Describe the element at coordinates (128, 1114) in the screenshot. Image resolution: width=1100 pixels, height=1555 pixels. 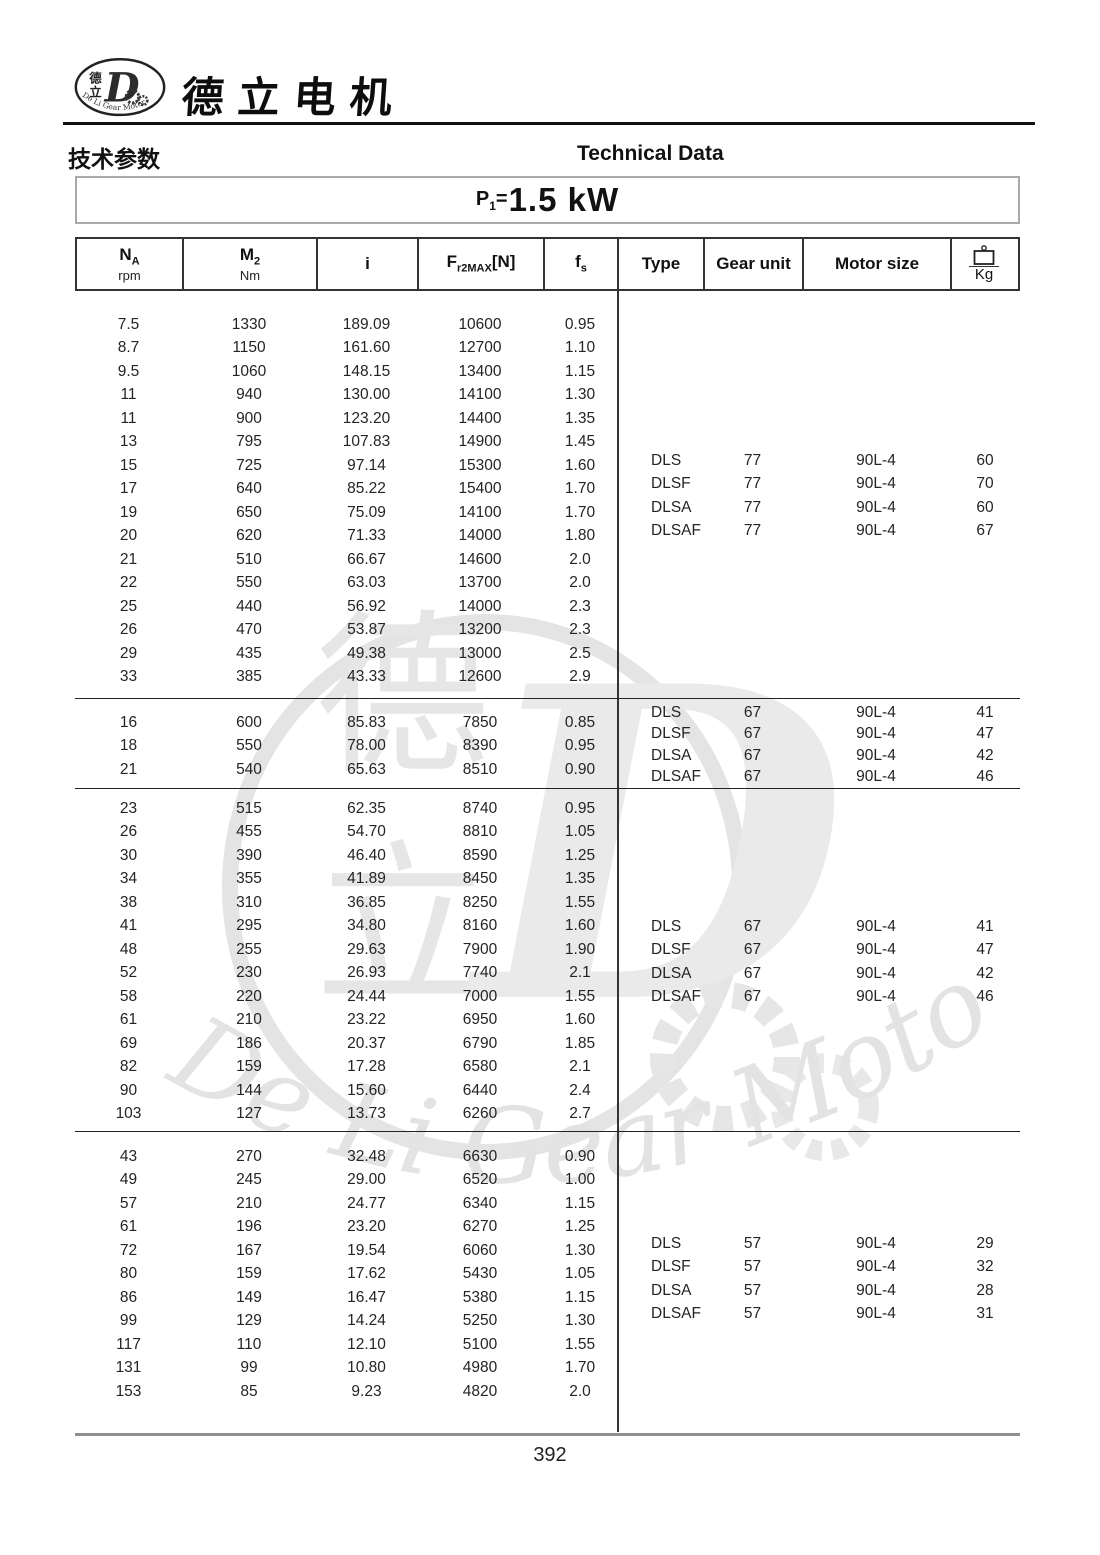
I see `data-cell: 103` at that location.